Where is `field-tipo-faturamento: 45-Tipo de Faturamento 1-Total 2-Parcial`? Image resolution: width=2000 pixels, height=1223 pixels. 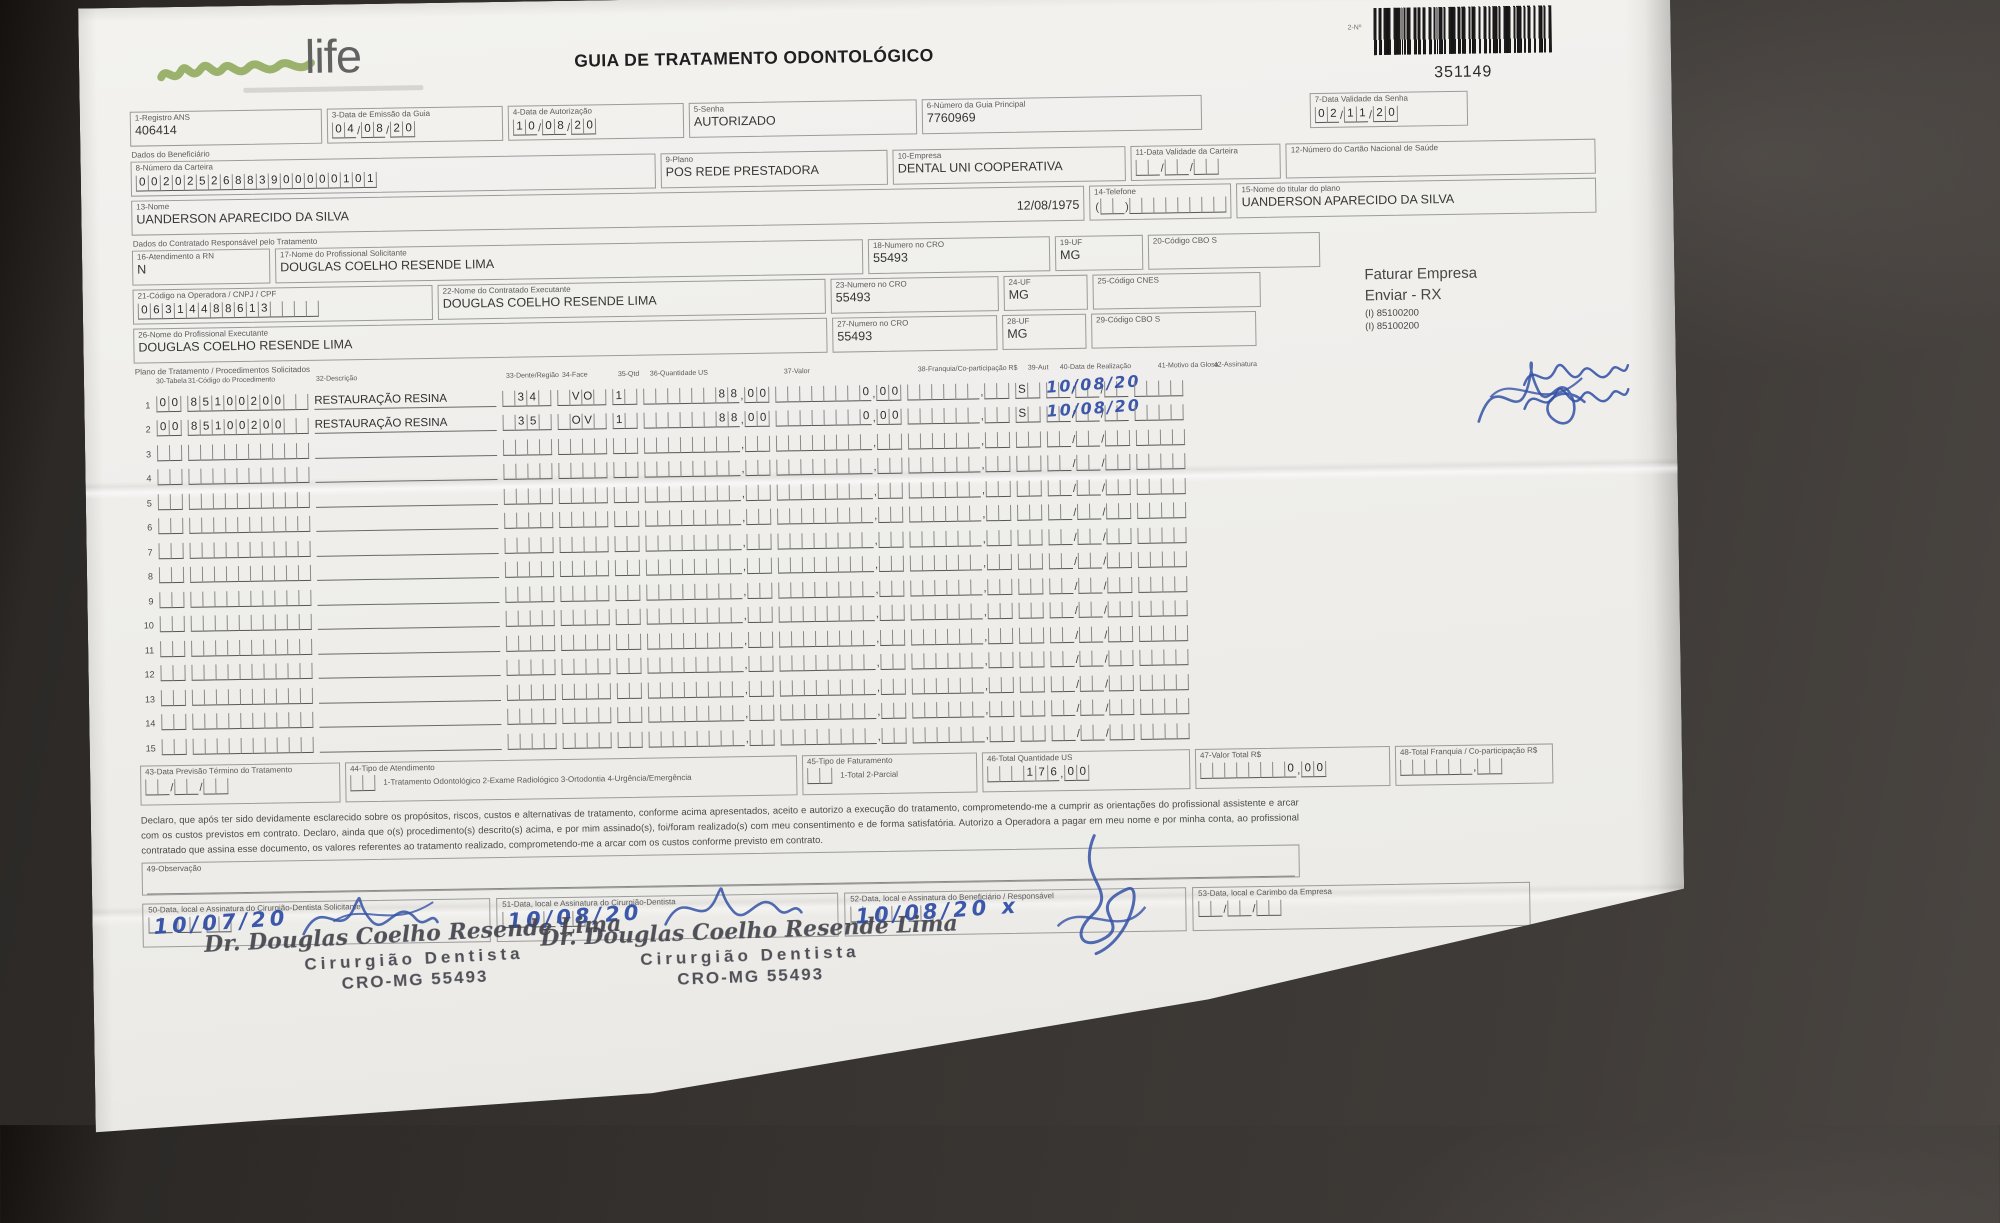 field-tipo-faturamento: 45-Tipo de Faturamento 1-Total 2-Parcial is located at coordinates (890, 773).